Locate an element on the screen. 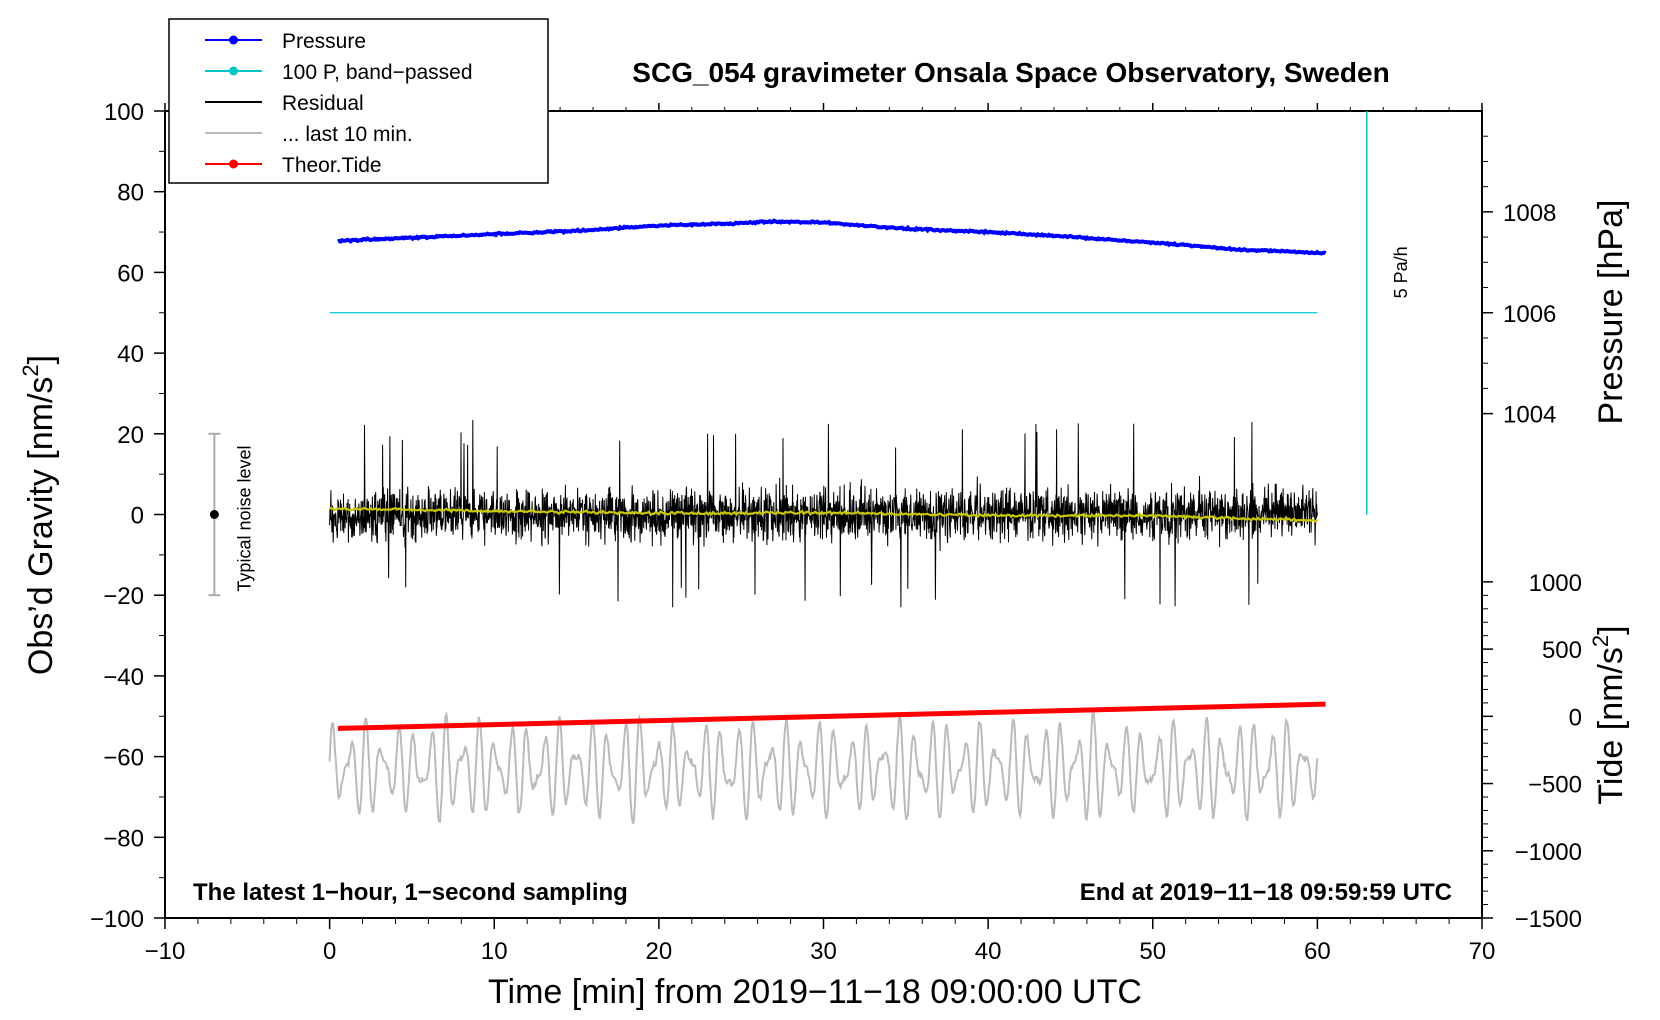 This screenshot has width=1660, height=1020. x-tick-label: 70 is located at coordinates (1482, 951).